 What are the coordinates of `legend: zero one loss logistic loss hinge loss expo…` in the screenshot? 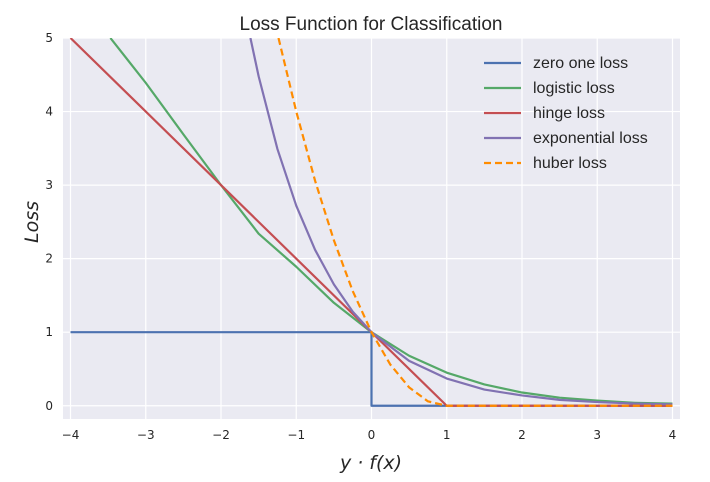 It's located at (566, 113).